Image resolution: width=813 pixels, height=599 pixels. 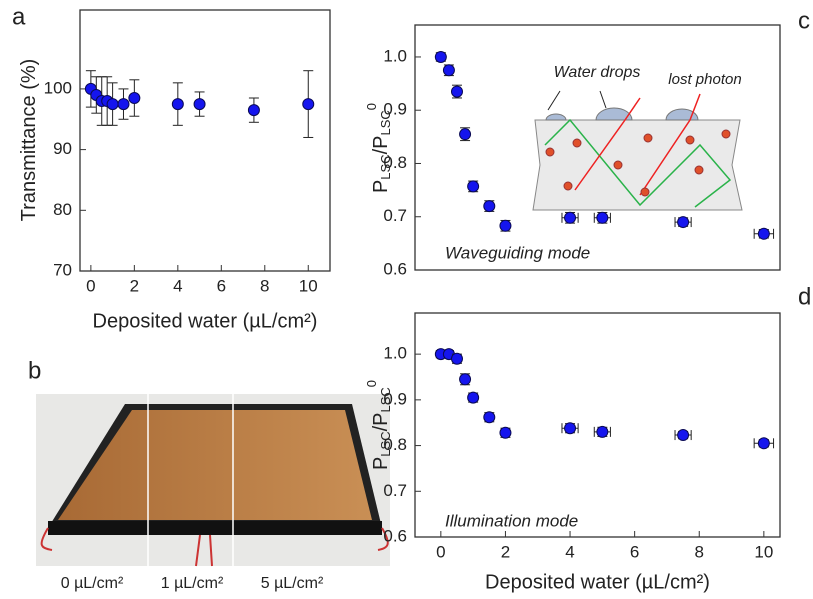 I want to click on particles, so click(x=638, y=163).